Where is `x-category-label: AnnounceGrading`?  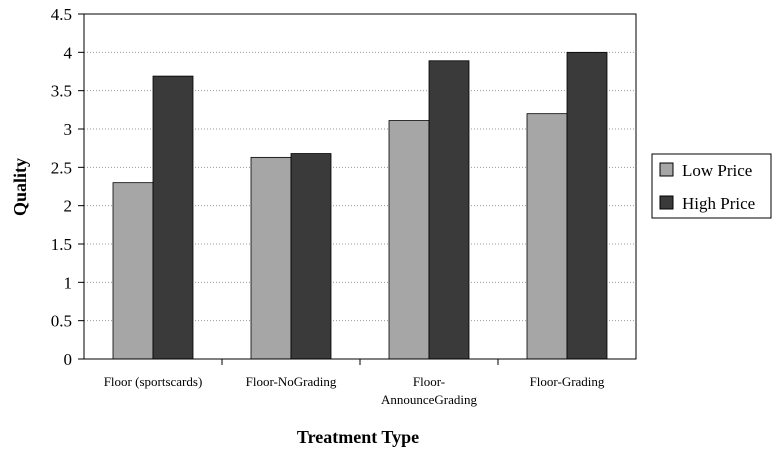 x-category-label: AnnounceGrading is located at coordinates (429, 399).